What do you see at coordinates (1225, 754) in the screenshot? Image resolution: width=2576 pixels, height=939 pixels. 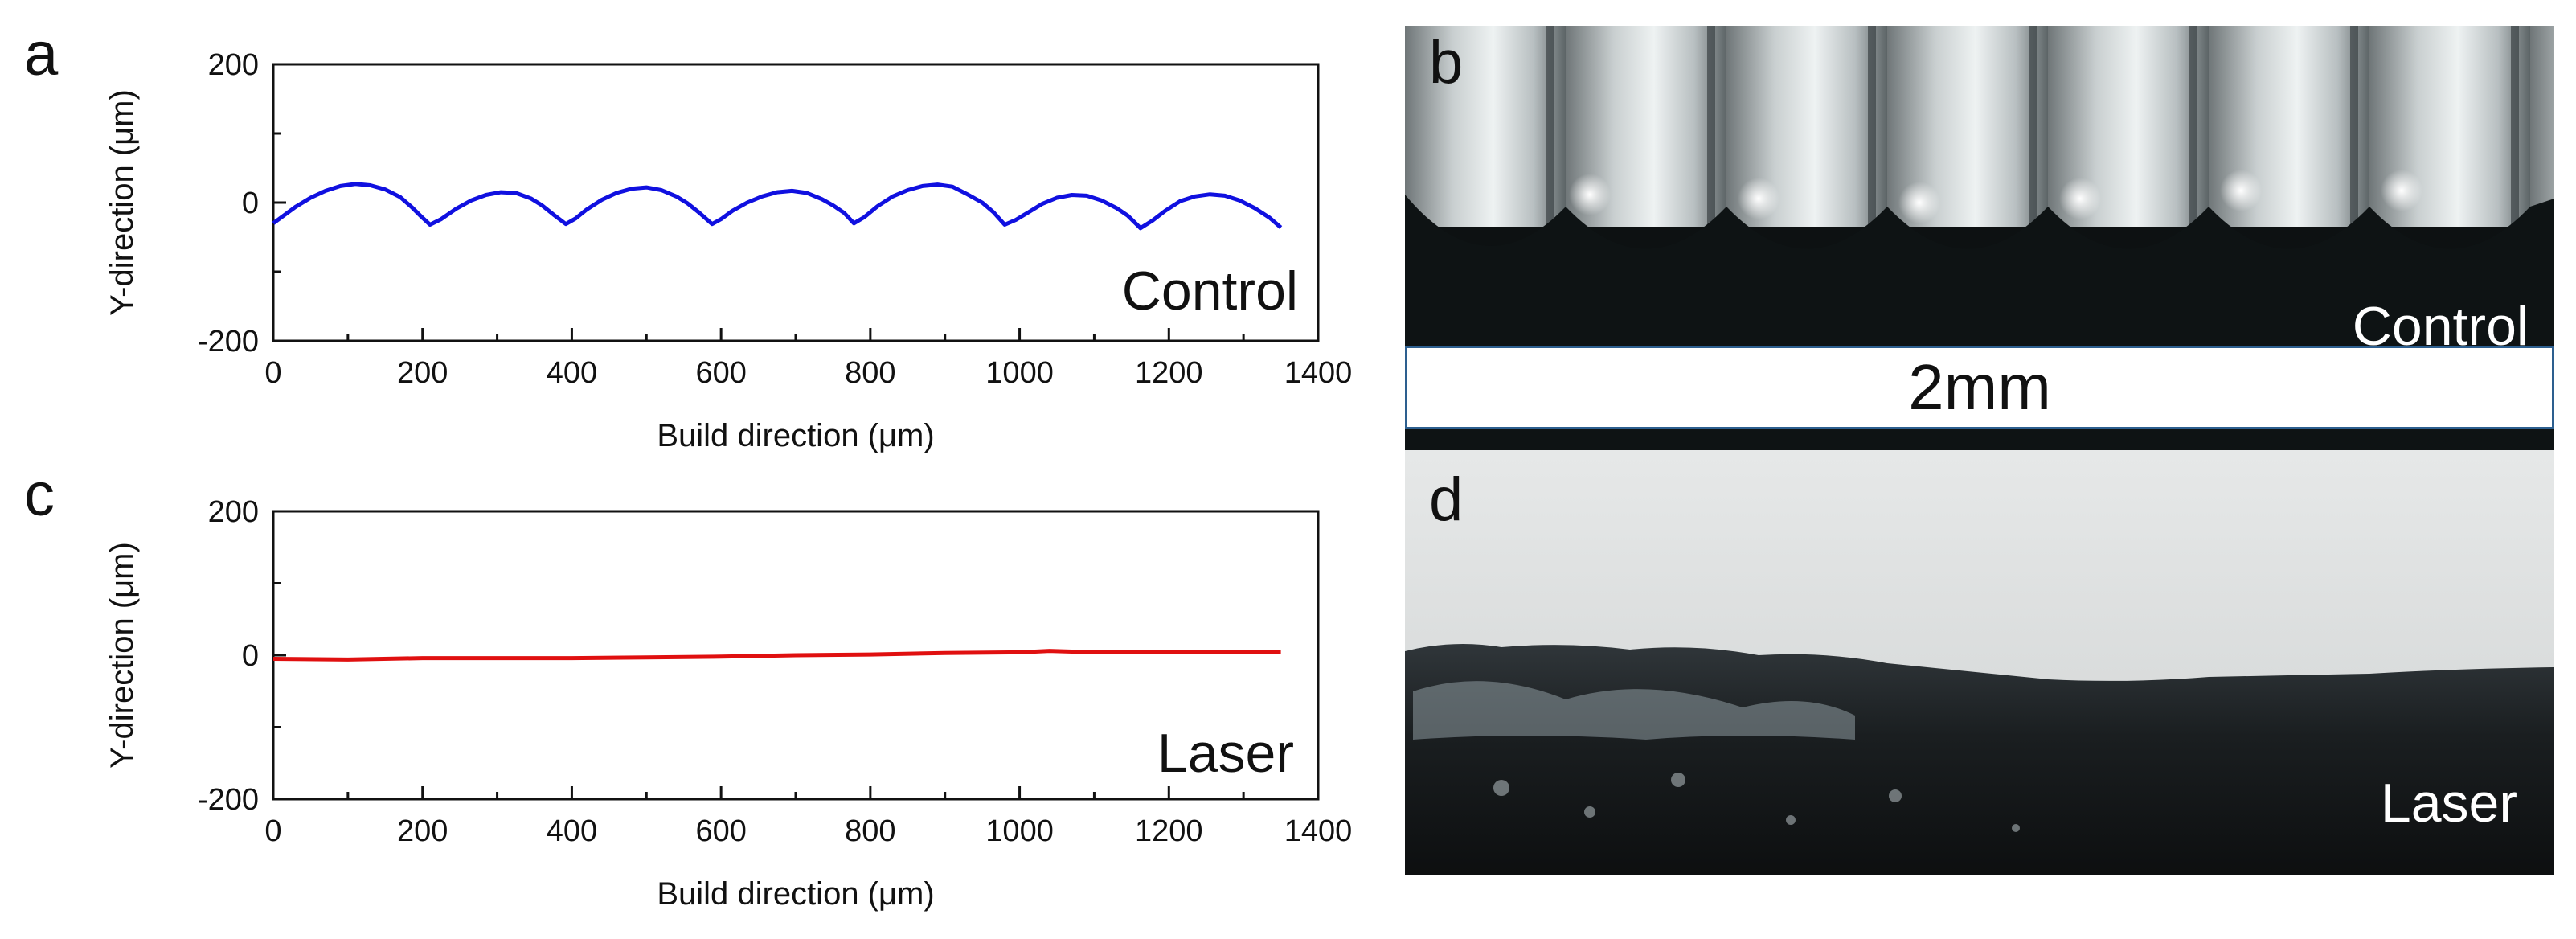 I see `inset-label: Laser` at bounding box center [1225, 754].